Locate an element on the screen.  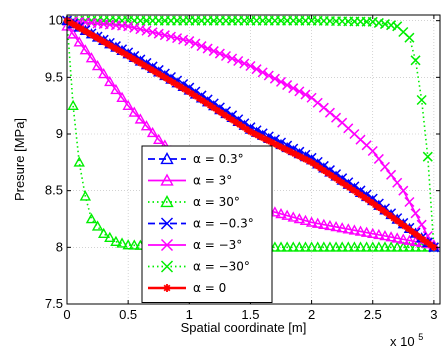
legend-label: α = 0.3° is located at coordinates (218, 159).